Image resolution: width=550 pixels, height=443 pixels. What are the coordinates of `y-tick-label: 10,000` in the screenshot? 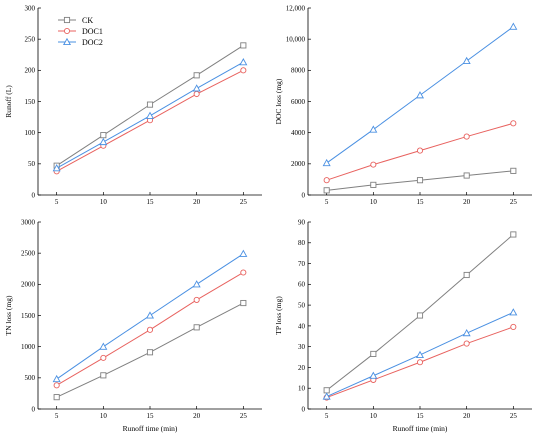 It's located at (296, 40).